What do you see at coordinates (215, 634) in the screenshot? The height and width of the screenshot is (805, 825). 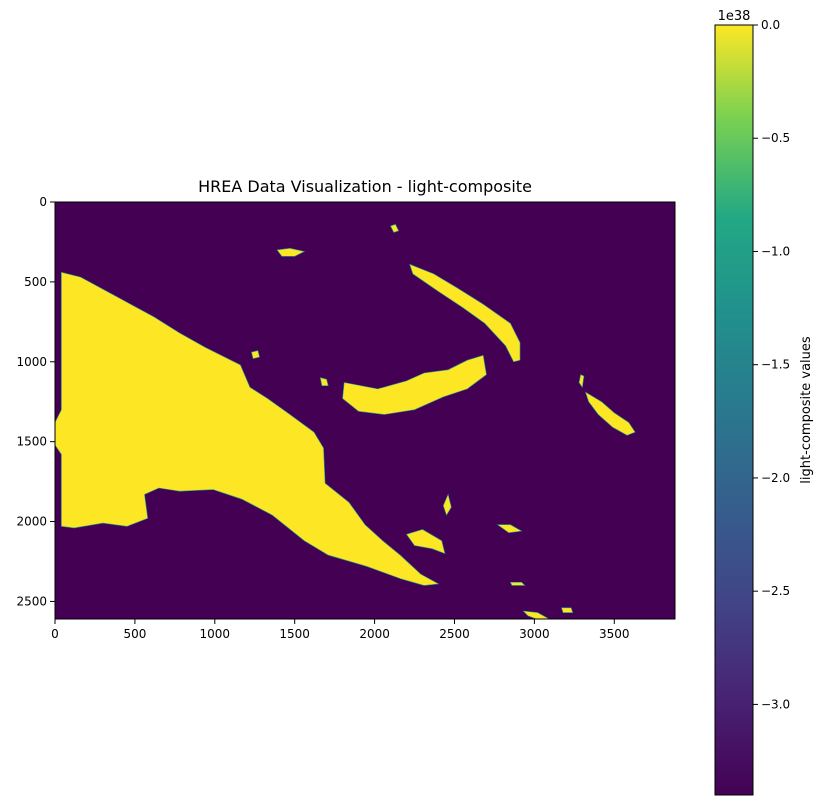 I see `x-tick-label: 1000` at bounding box center [215, 634].